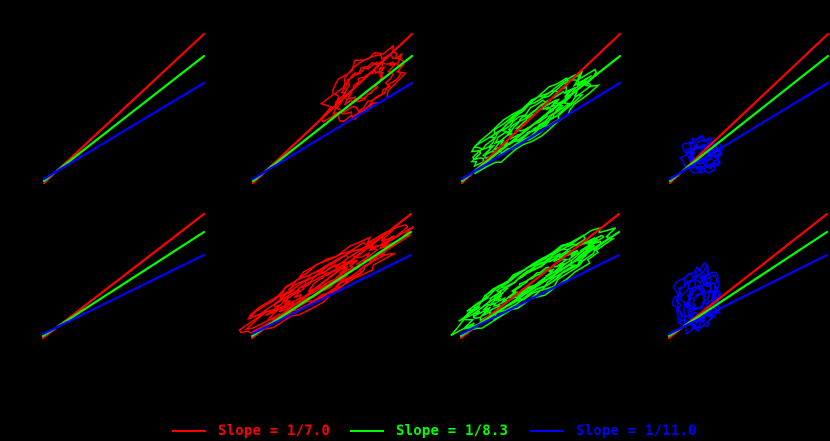 The height and width of the screenshot is (441, 830). I want to click on legend-label-red: Slope = 1/7.0, so click(274, 431).